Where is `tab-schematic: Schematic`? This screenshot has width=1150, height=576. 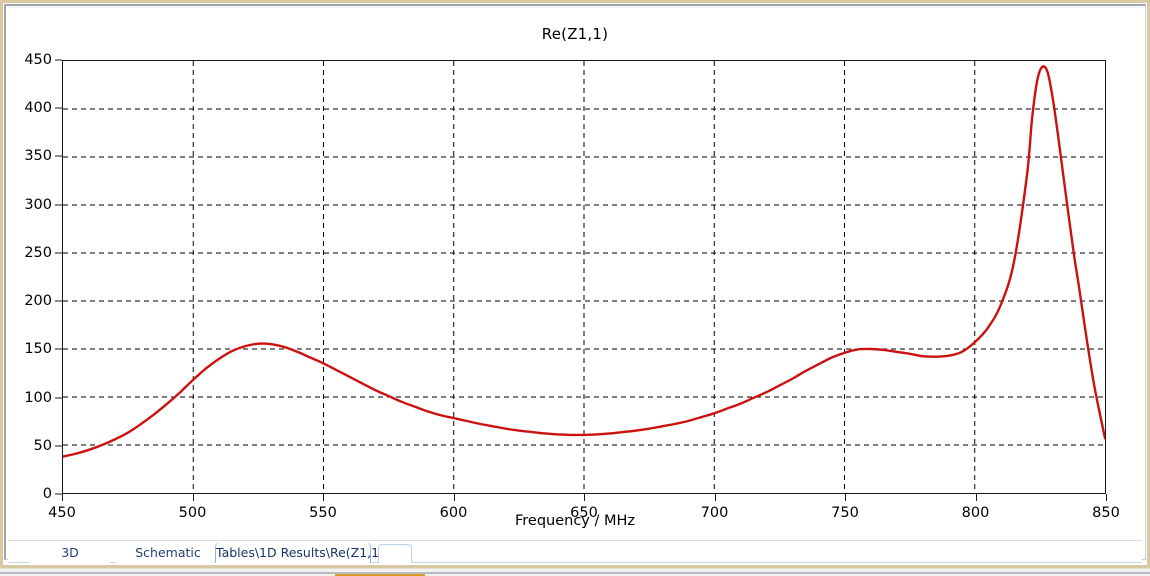 tab-schematic: Schematic is located at coordinates (168, 552).